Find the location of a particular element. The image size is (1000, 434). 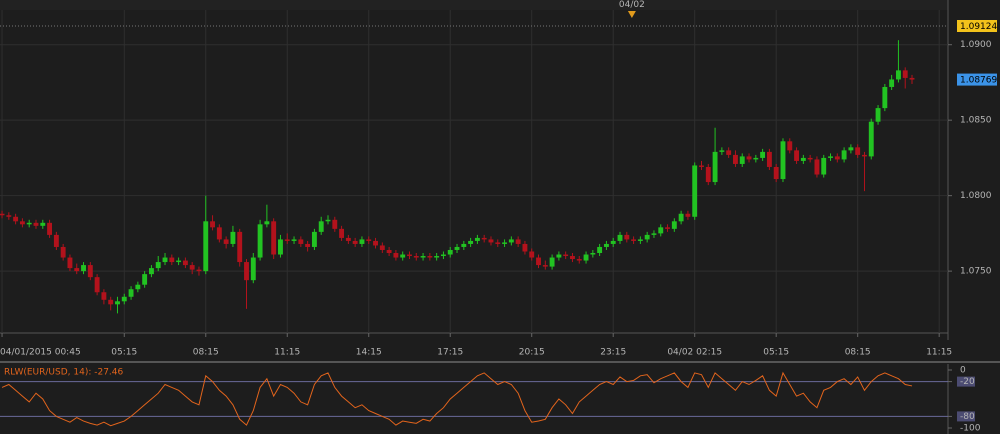

y-tick-label: 1.0900 is located at coordinates (976, 45).